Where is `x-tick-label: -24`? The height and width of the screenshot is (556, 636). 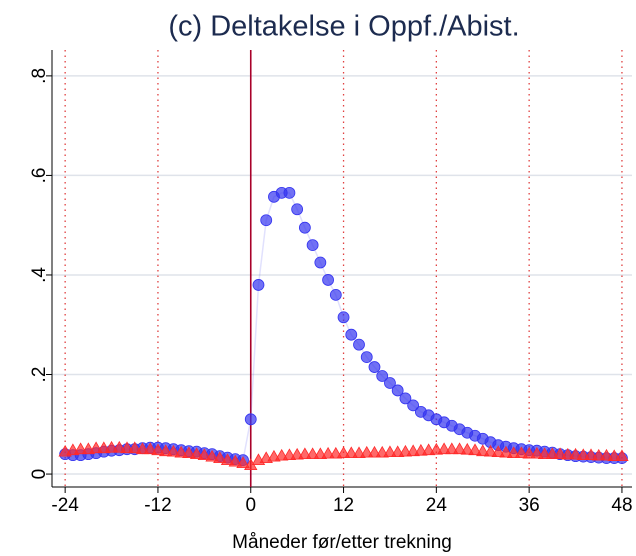
x-tick-label: -24 is located at coordinates (65, 505).